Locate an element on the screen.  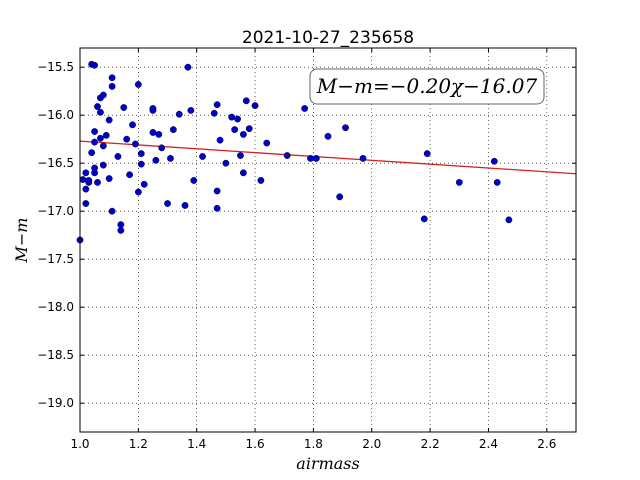
y-tick-label: −18.5 is located at coordinates (55, 355).